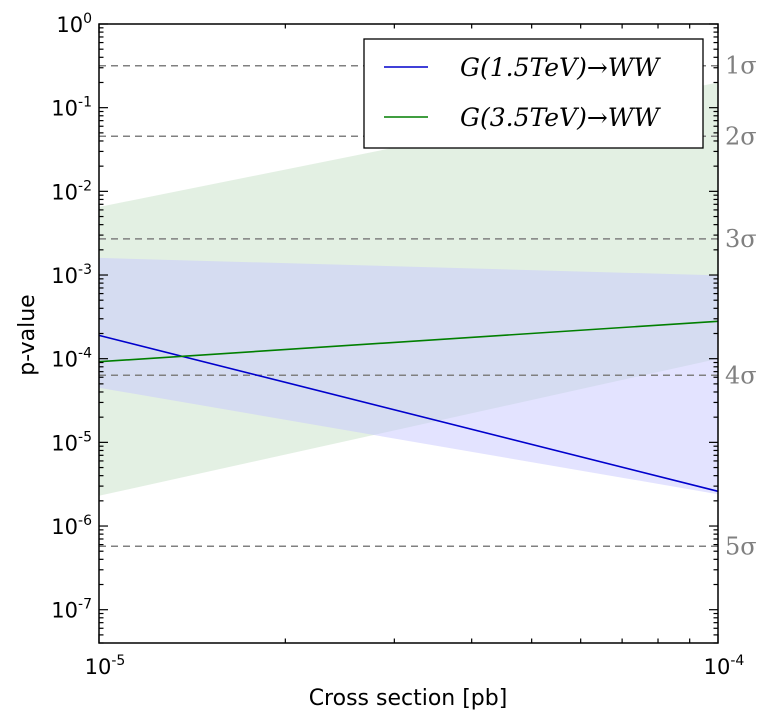 Image resolution: width=765 pixels, height=720 pixels. Describe the element at coordinates (71, 526) in the screenshot. I see `y-tick-label: 10⁻⁶` at that location.